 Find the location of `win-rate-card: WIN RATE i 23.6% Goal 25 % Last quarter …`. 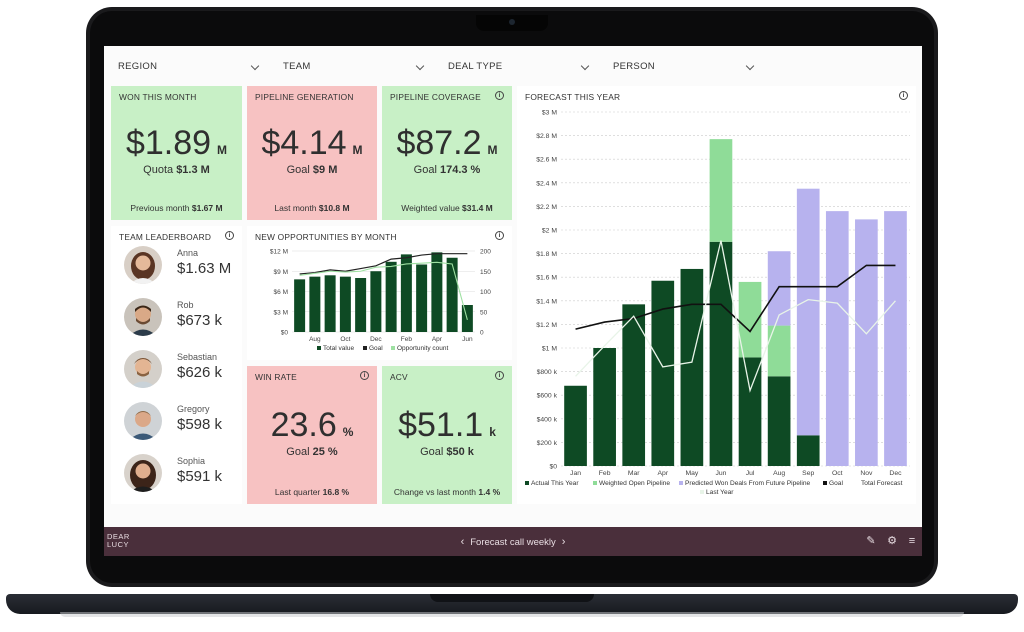

win-rate-card: WIN RATE i 23.6% Goal 25 % Last quarter … is located at coordinates (312, 435).